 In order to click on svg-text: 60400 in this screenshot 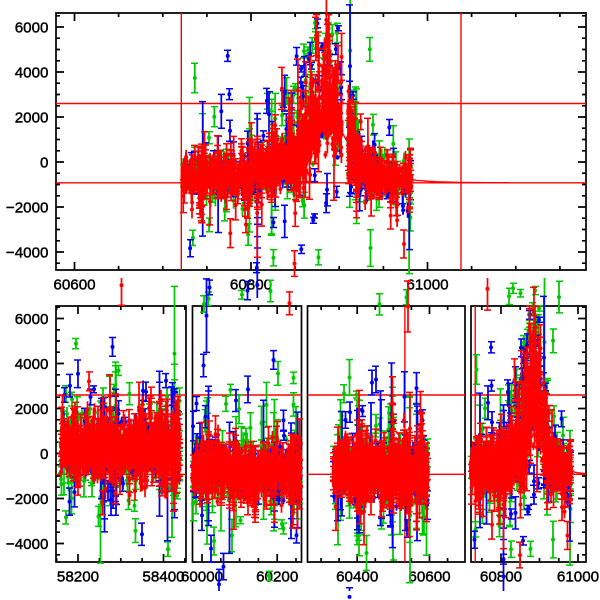, I will do `click(357, 577)`.